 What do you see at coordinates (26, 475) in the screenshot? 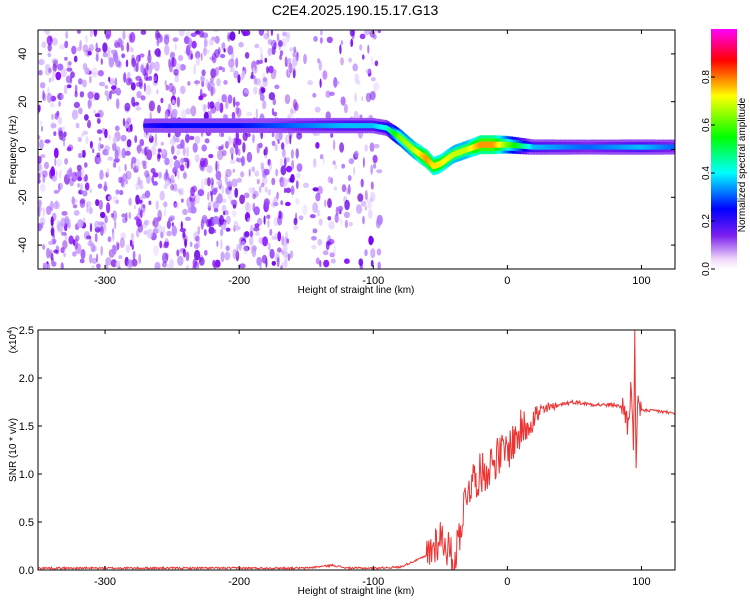
I see `snr-y-tick-label: 1.0` at bounding box center [26, 475].